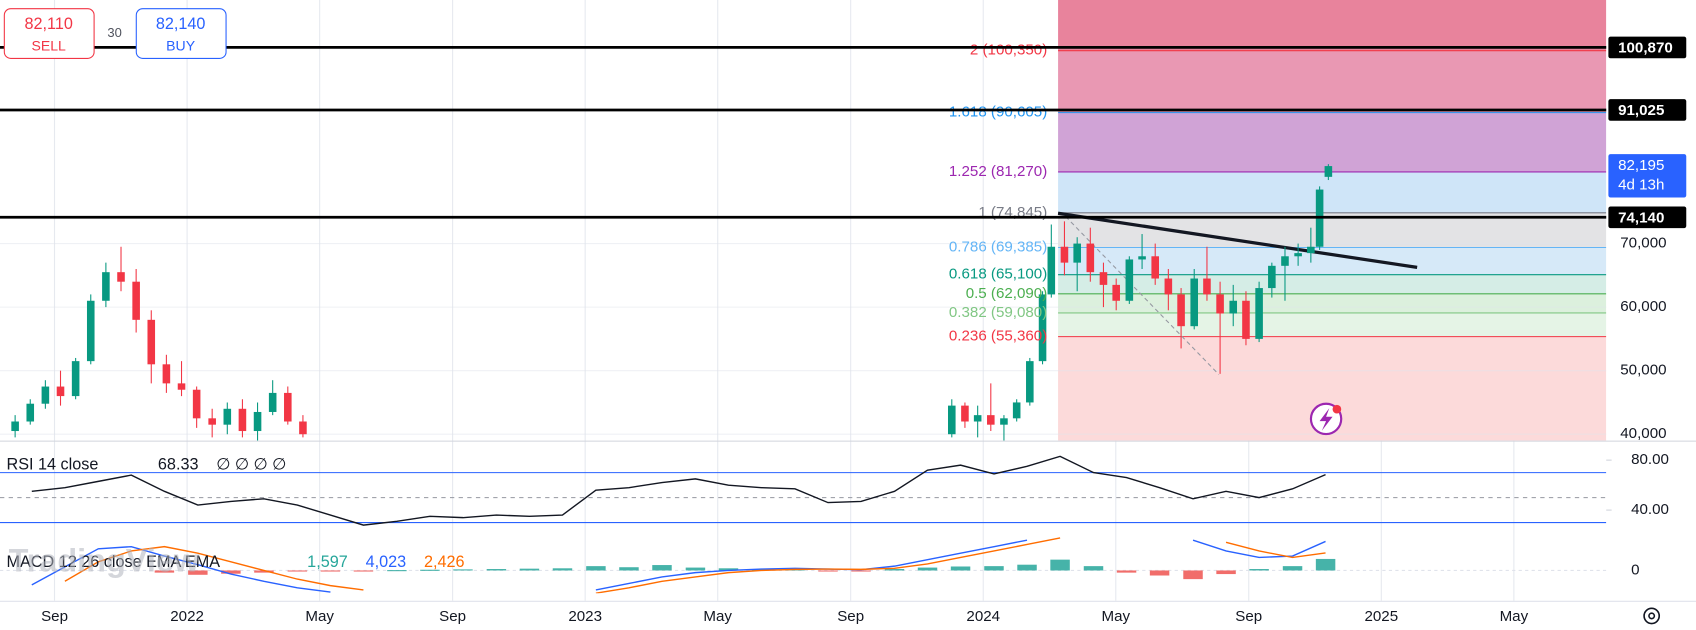 The width and height of the screenshot is (1696, 630). I want to click on y-tick-label: 80.00, so click(1650, 459).